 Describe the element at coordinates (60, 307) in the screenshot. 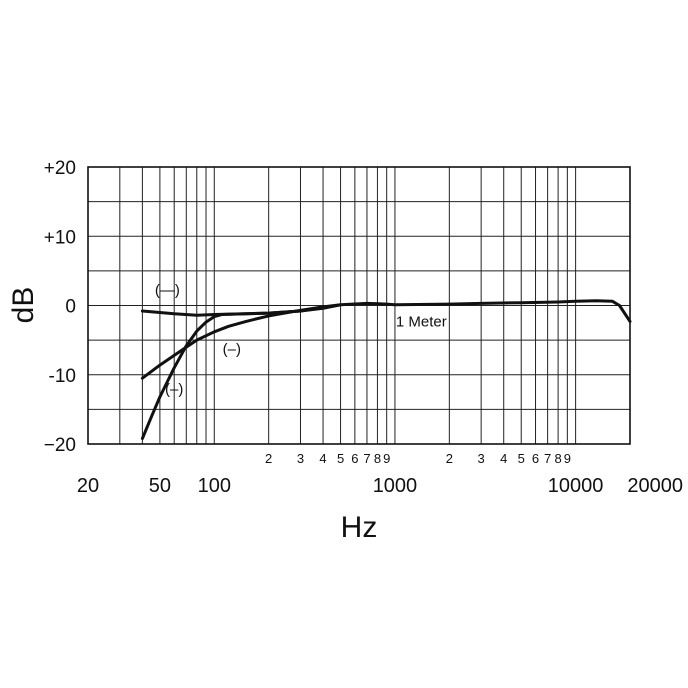

I see `y-tick-labels: +20 +10 0 -10 −20` at that location.